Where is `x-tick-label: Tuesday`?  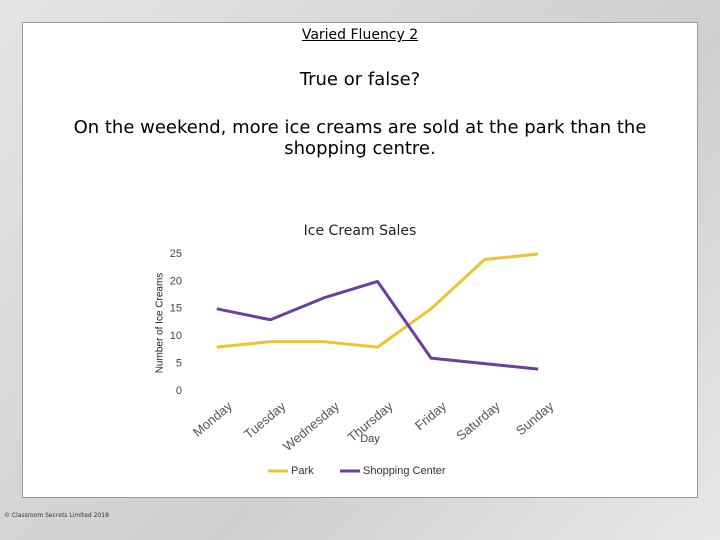 x-tick-label: Tuesday is located at coordinates (265, 420).